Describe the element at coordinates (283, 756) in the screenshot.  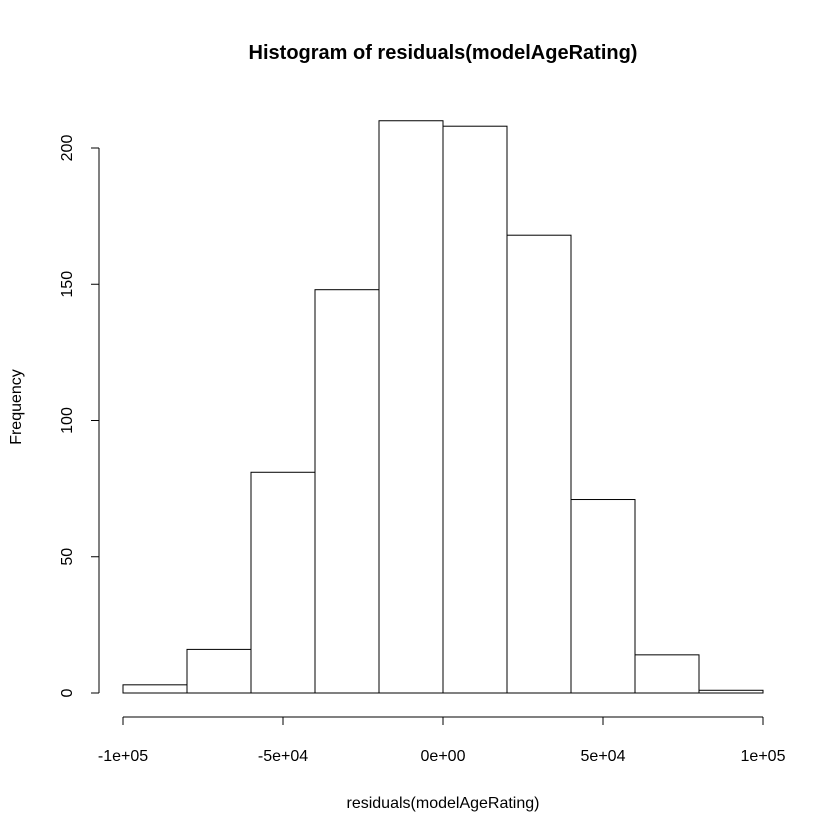
I see `x-tick-label-1: -5e+04` at that location.